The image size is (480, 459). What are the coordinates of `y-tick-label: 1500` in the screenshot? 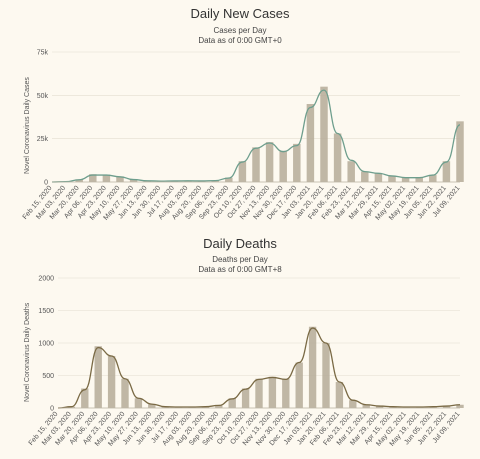 It's located at (46, 311).